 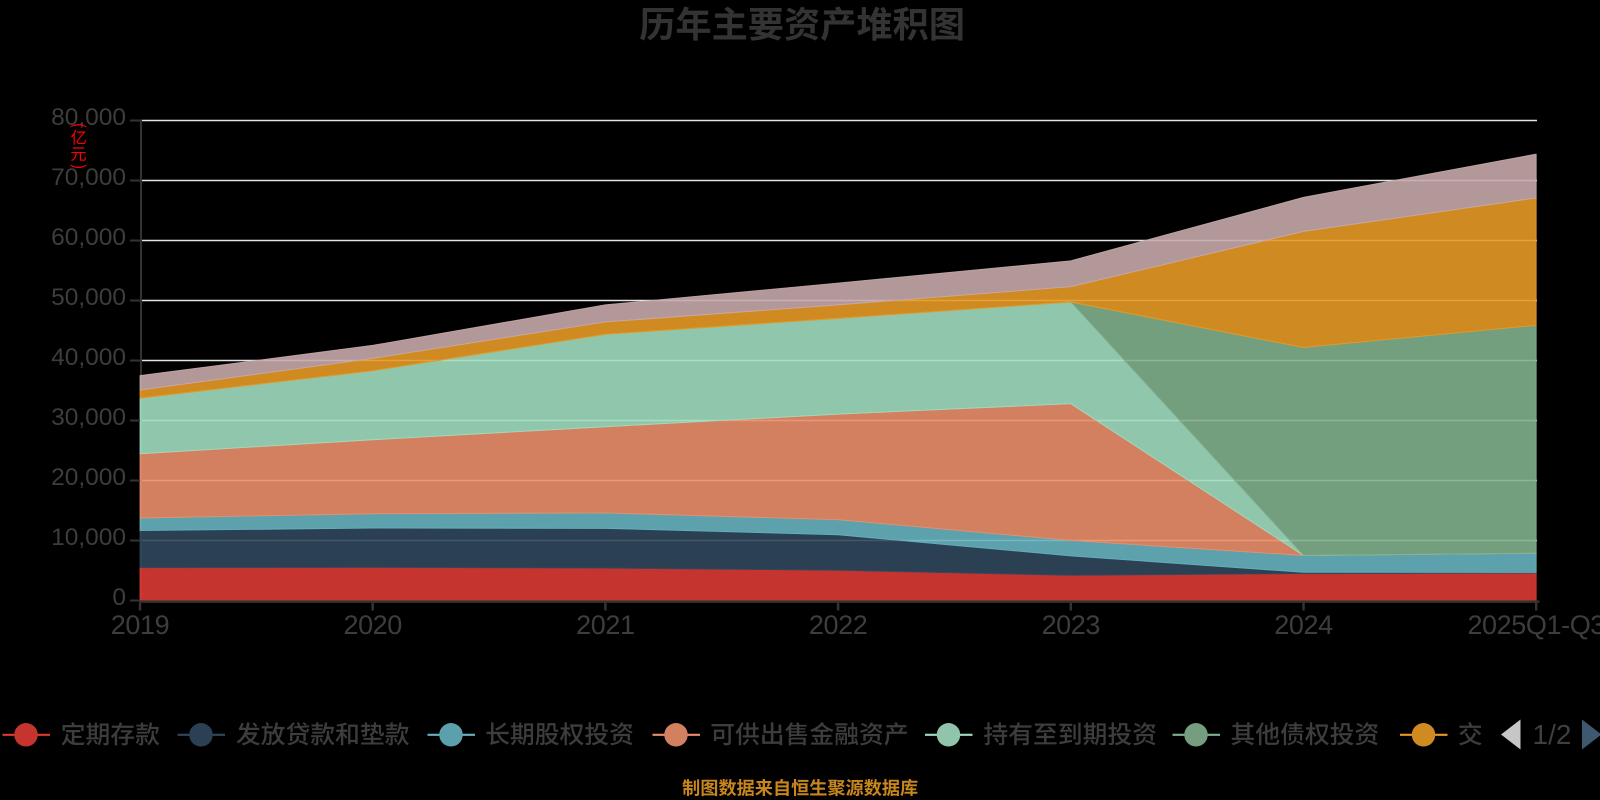 What do you see at coordinates (88, 297) in the screenshot?
I see `svg-text: 50,000` at bounding box center [88, 297].